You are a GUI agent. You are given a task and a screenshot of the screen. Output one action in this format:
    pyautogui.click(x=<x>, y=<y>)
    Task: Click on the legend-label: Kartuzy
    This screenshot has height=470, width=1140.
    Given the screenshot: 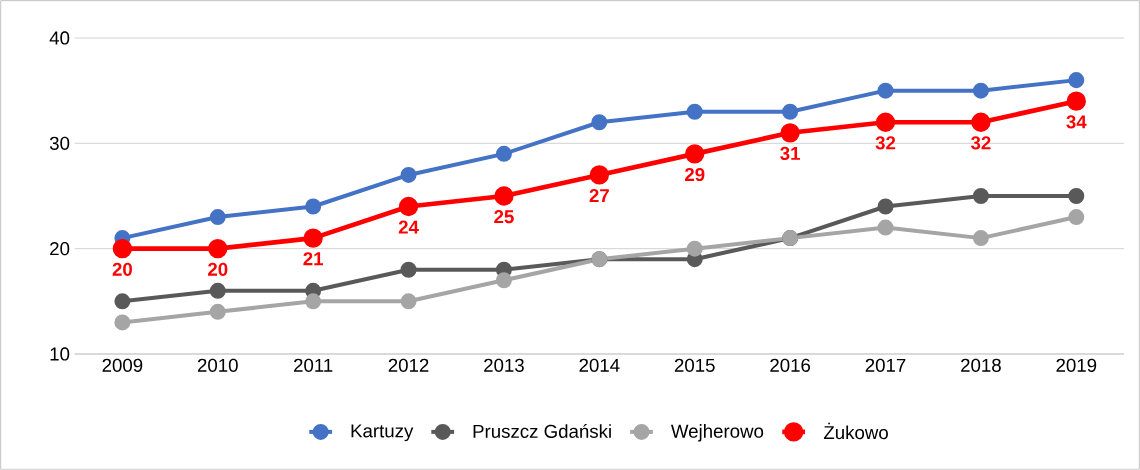 What is the action you would take?
    pyautogui.click(x=382, y=433)
    